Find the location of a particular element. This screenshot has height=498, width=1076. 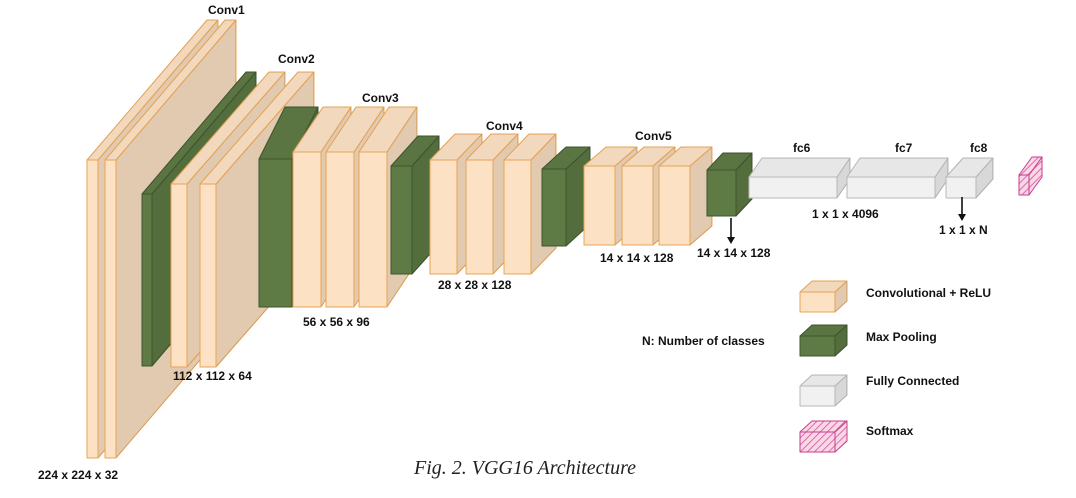

dim-label-conv3: 56 x 56 x 96 is located at coordinates (336, 322).